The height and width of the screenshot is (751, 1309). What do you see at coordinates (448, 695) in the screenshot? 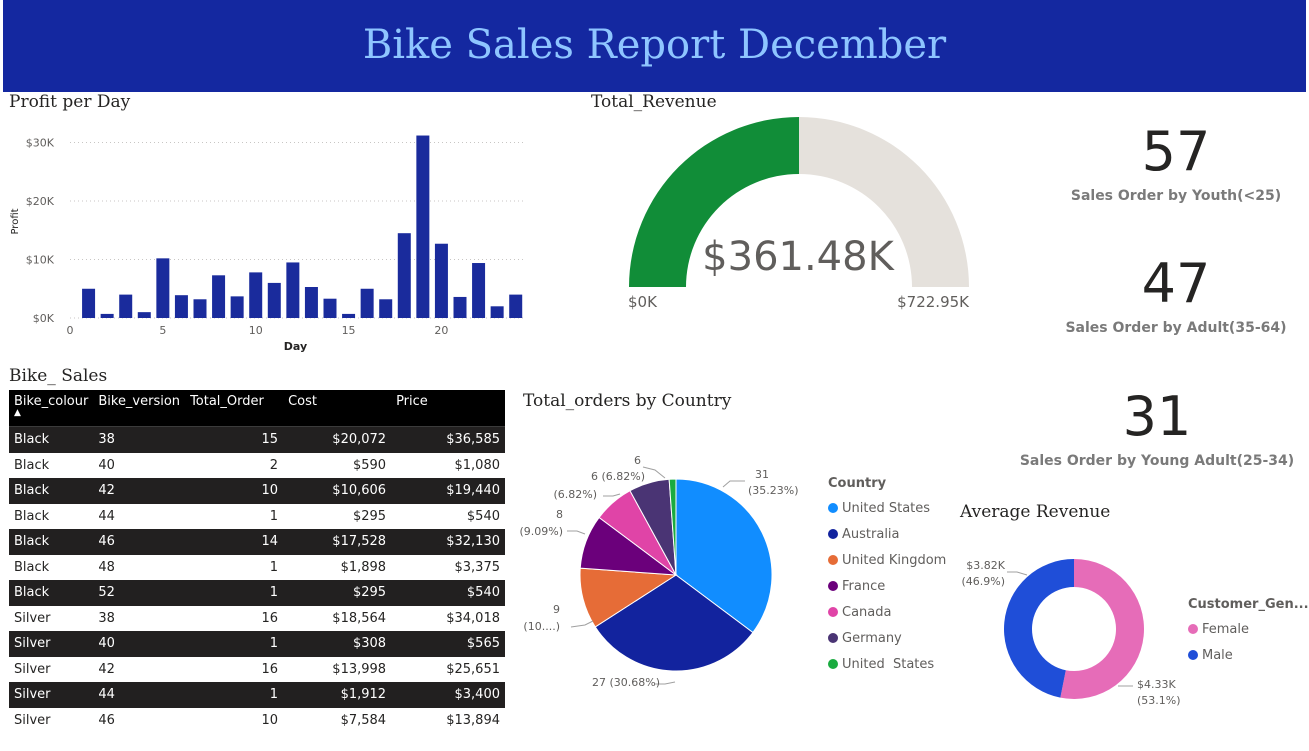
I see `cell-price: $3,400` at bounding box center [448, 695].